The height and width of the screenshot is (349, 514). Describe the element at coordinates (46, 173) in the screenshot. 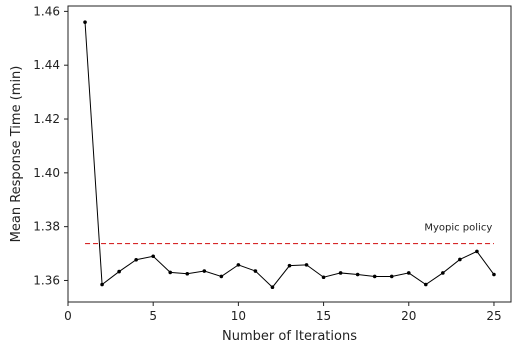

I see `y-tick-label: 1.40` at that location.